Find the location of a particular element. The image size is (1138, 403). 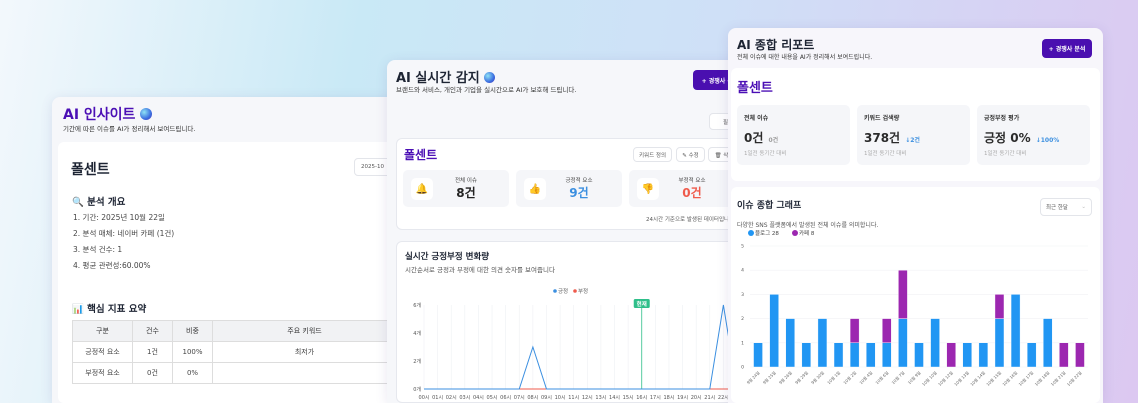

footnote: 24시간 기준으로 발생된 데이터입니다 is located at coordinates (690, 220).